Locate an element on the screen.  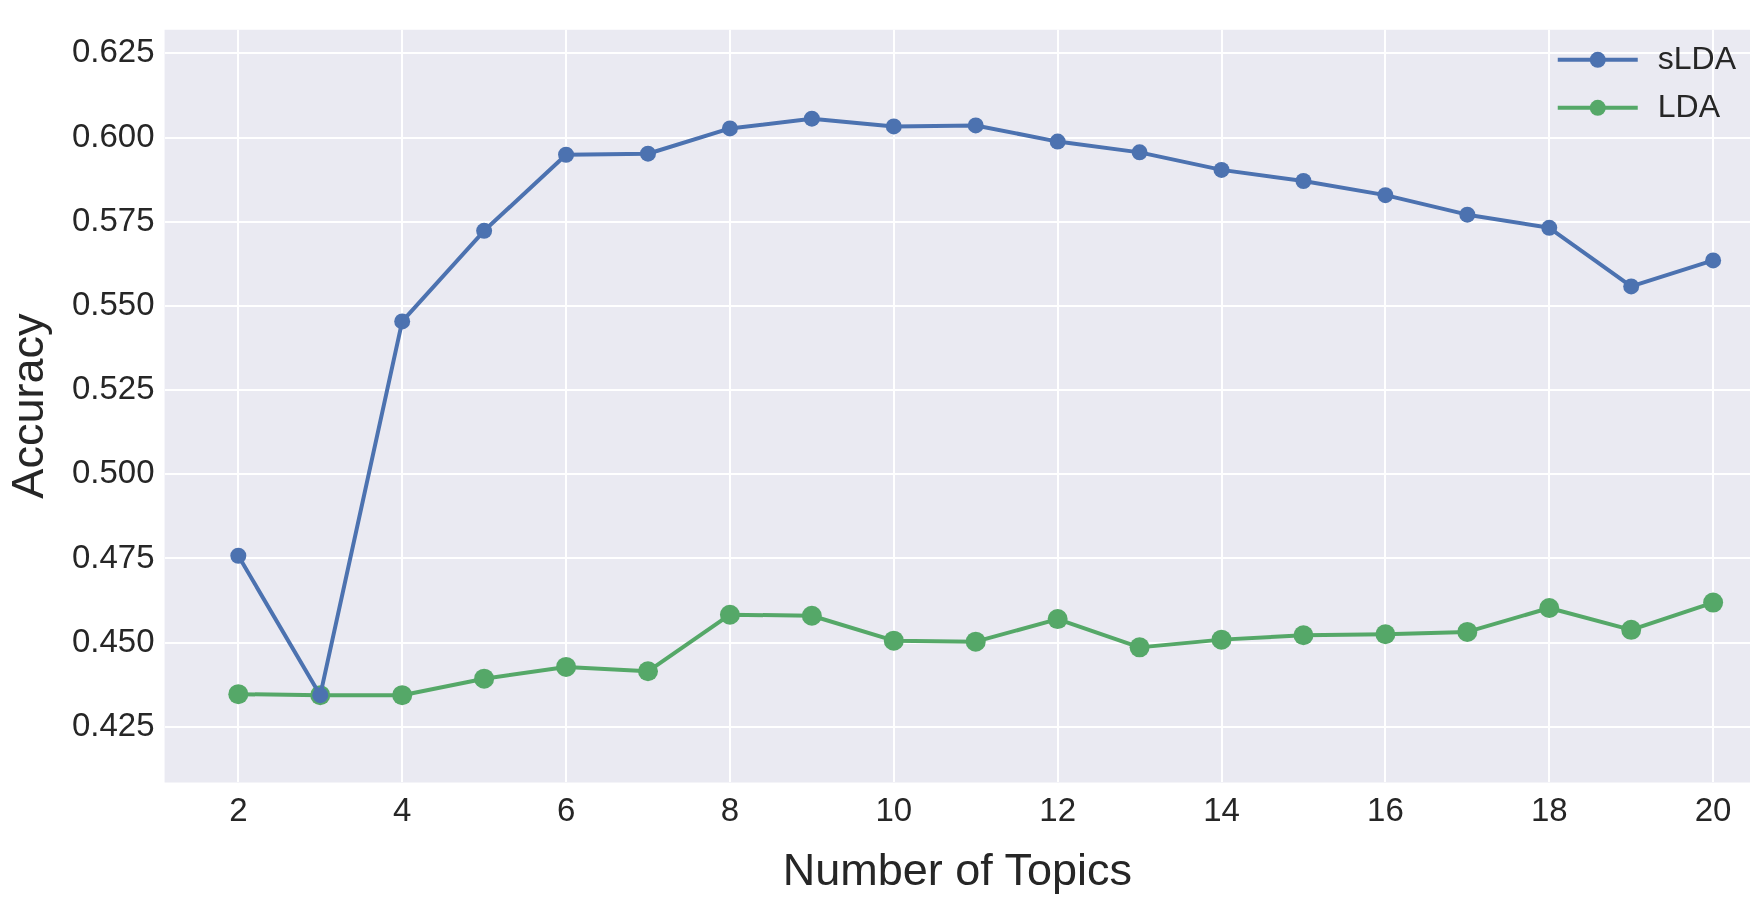
x-tick-label: 8 is located at coordinates (730, 810).